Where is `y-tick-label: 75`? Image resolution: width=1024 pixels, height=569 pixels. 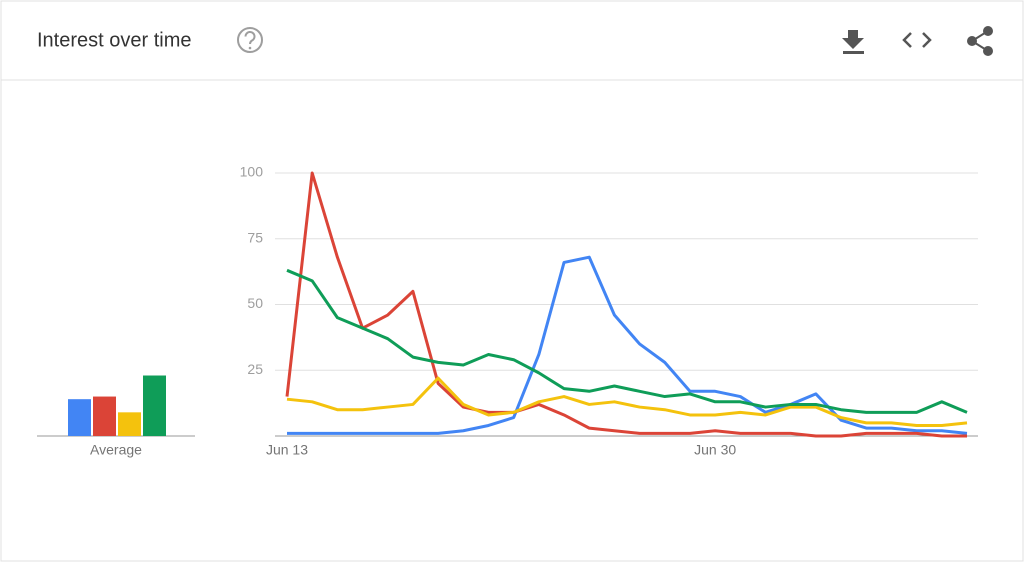
y-tick-label: 75 is located at coordinates (255, 237).